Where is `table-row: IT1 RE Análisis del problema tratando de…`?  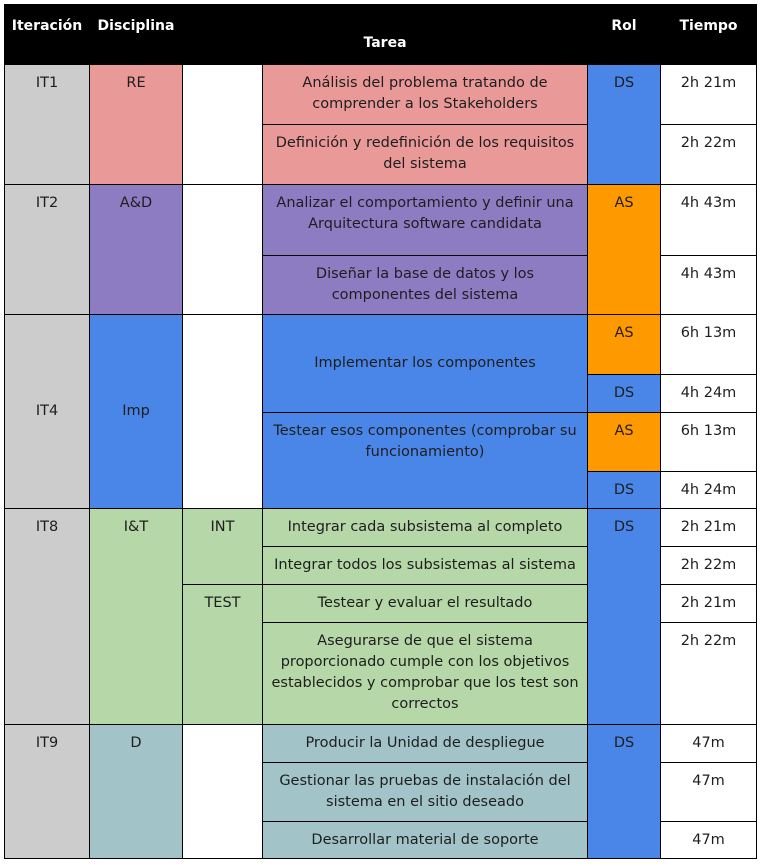
table-row: IT1 RE Análisis del problema tratando de… is located at coordinates (381, 124).